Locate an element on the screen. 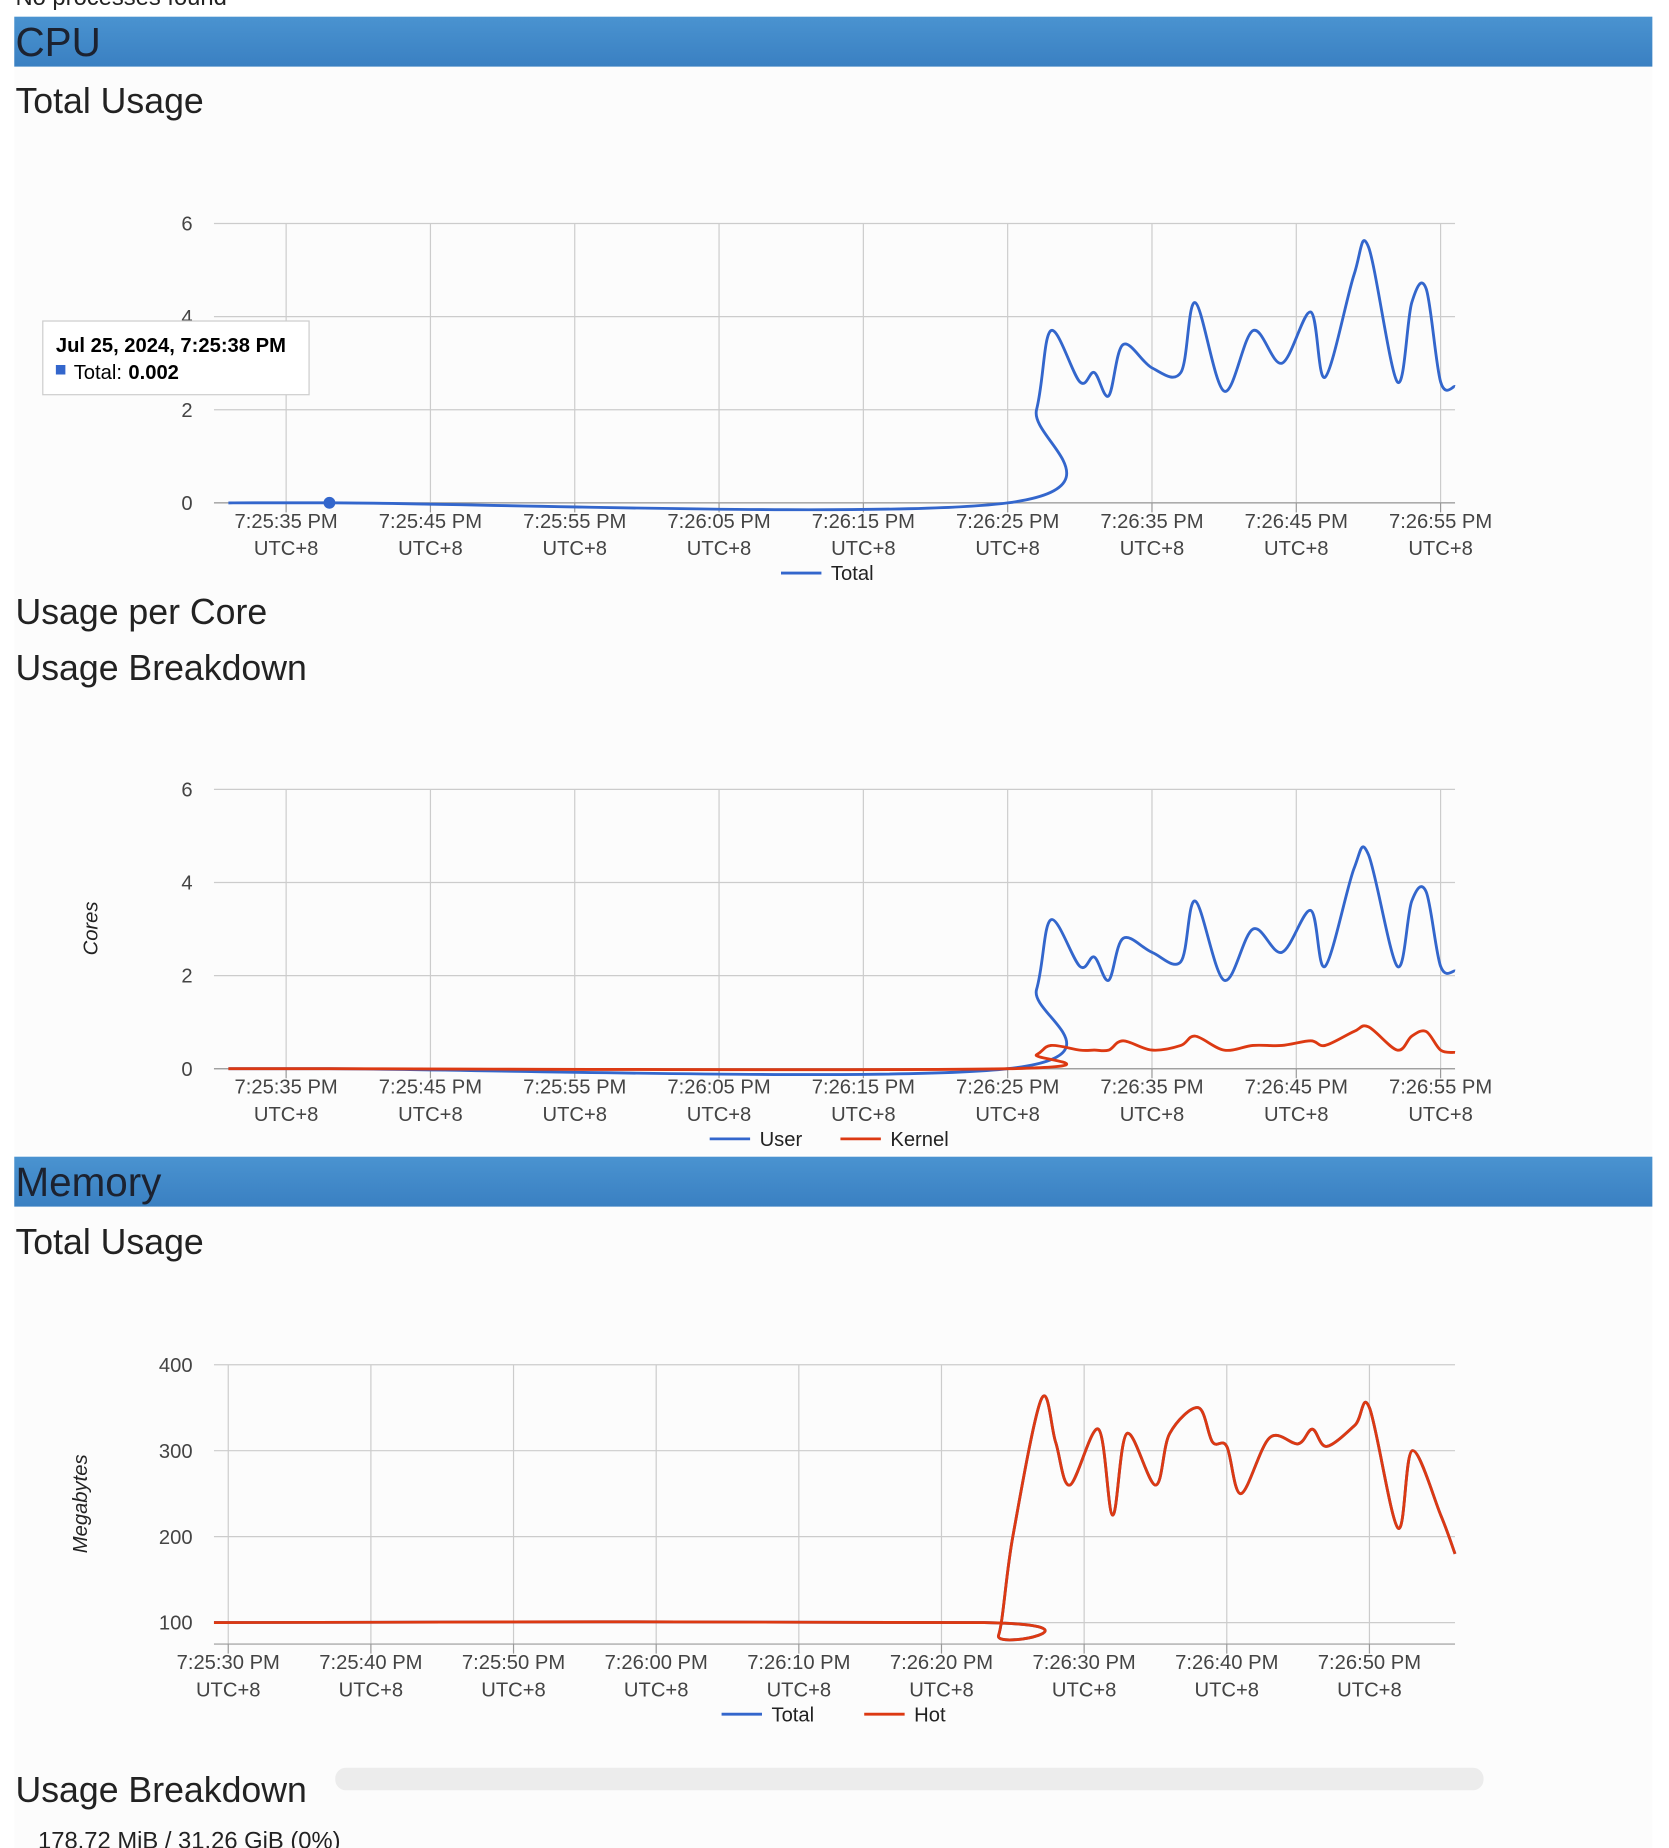 This screenshot has height=1848, width=1669. tooltip-swatch is located at coordinates (60, 369).